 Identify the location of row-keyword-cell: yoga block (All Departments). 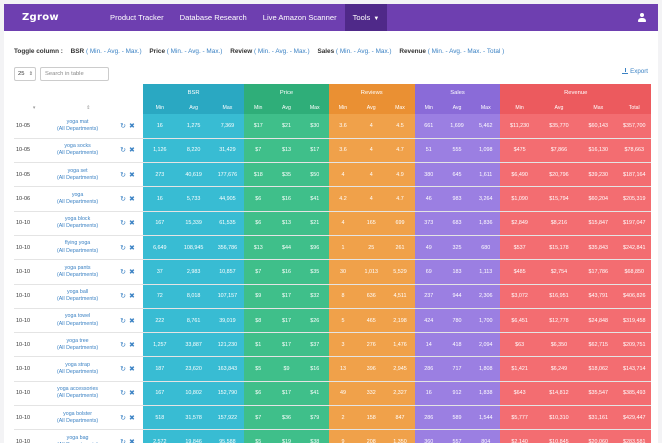
(77, 223).